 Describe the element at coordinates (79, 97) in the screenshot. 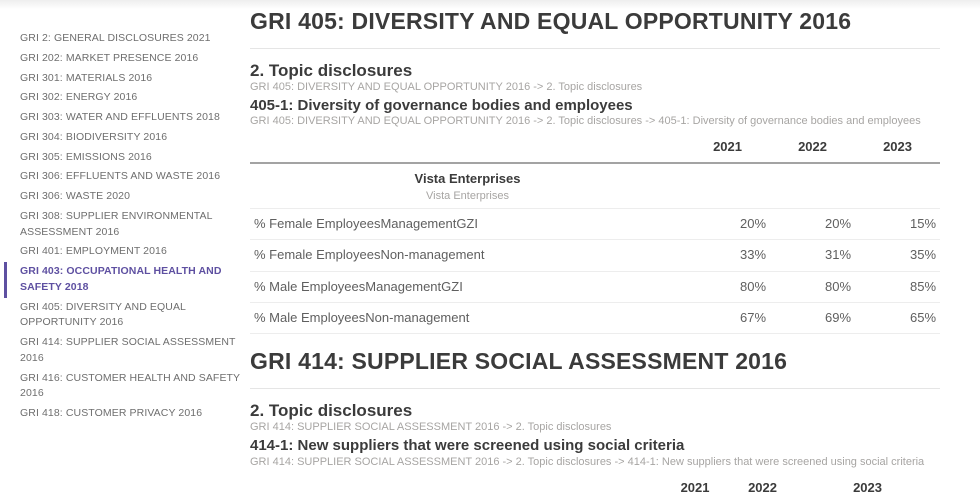

I see `sidebar-item-gri-302-energy-2016: GRI 302: ENERGY 2016` at that location.